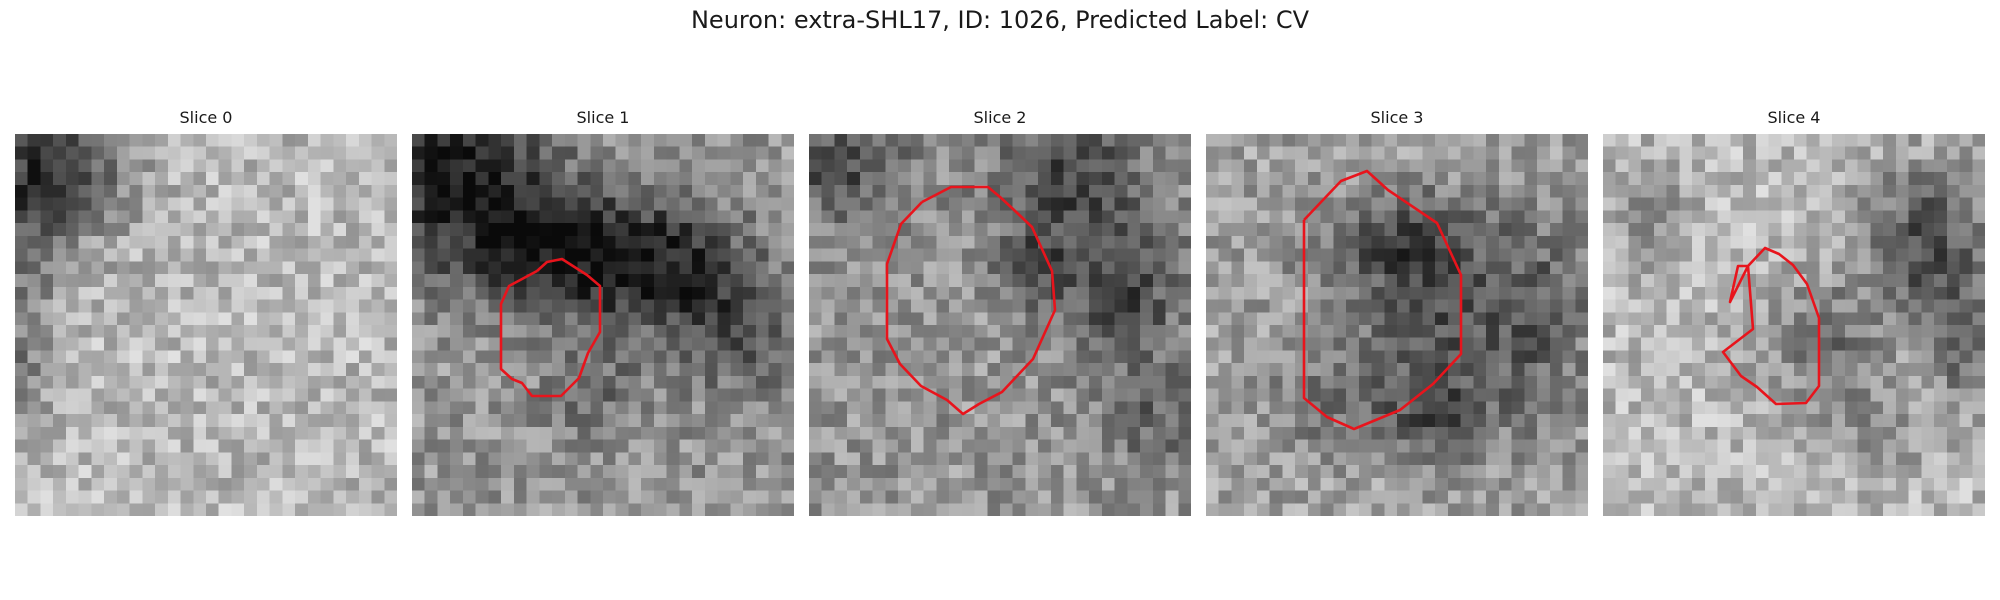 The image size is (2000, 600). I want to click on slice-title: Slice 1, so click(603, 117).